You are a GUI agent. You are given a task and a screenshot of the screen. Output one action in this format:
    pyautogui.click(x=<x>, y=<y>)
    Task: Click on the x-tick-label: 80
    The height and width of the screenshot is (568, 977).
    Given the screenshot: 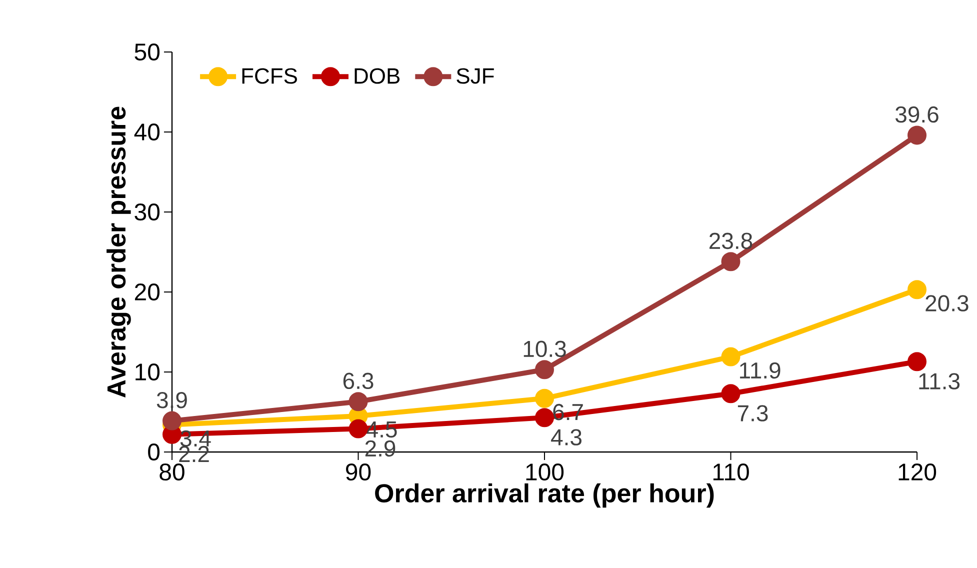 What is the action you would take?
    pyautogui.click(x=172, y=472)
    